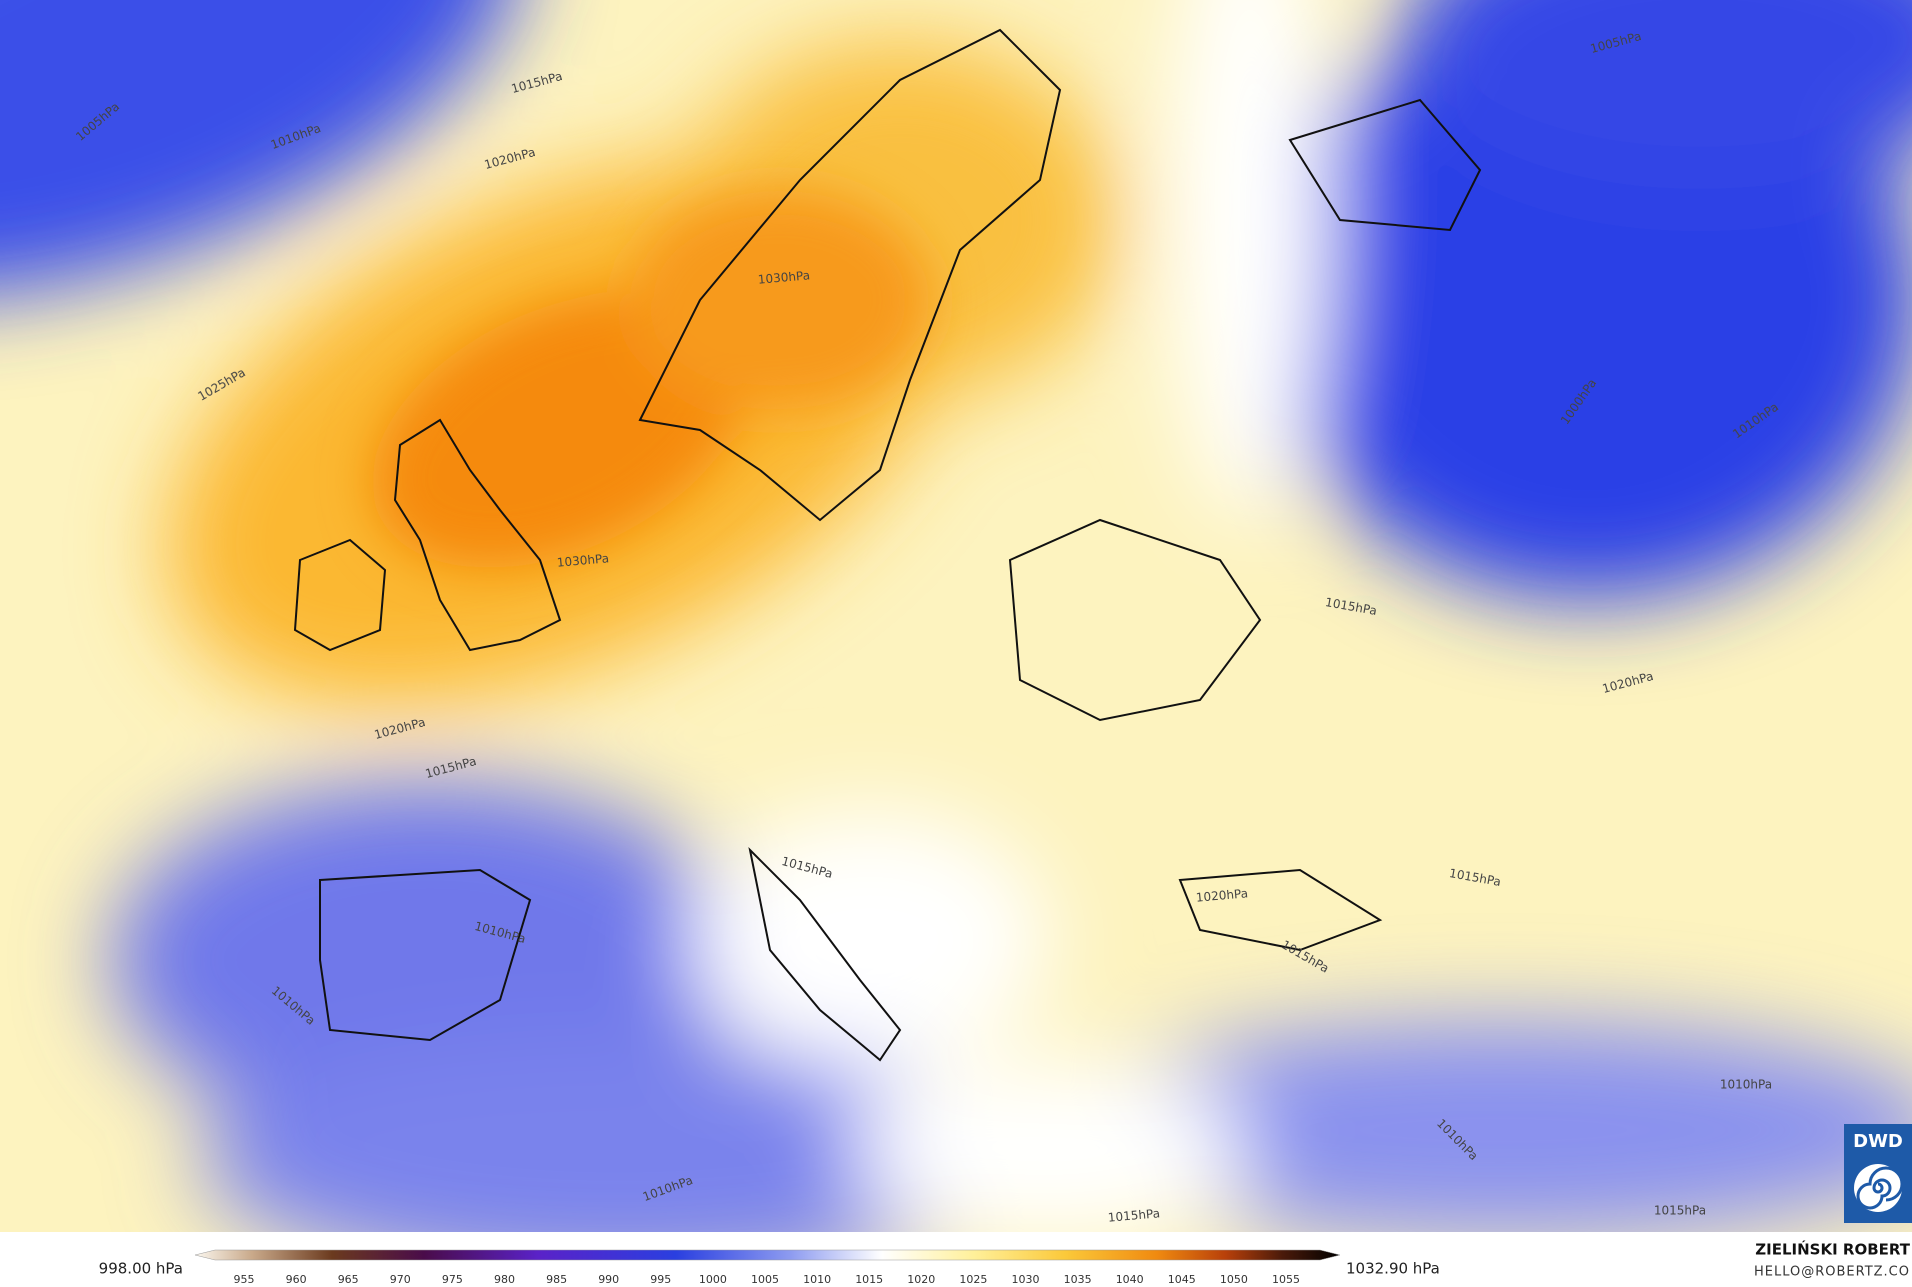 This screenshot has height=1287, width=1912. Describe the element at coordinates (1130, 1279) in the screenshot. I see `colorbar-tick-label: 1040` at that location.